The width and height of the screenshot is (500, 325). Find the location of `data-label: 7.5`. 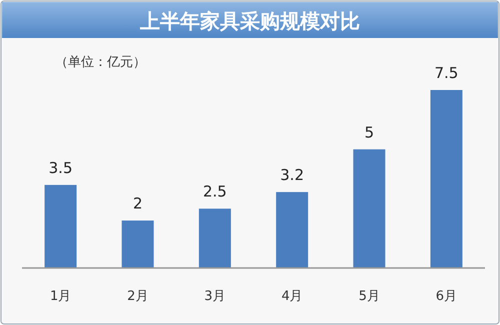

data-label: 7.5 is located at coordinates (446, 73).